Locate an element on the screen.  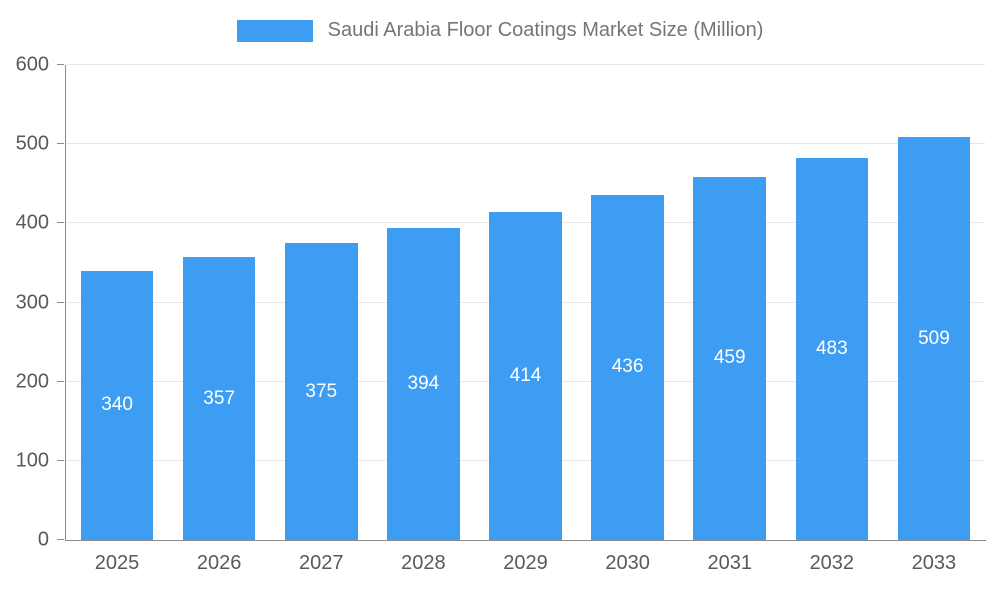
bar-2032: 483 is located at coordinates (832, 348).